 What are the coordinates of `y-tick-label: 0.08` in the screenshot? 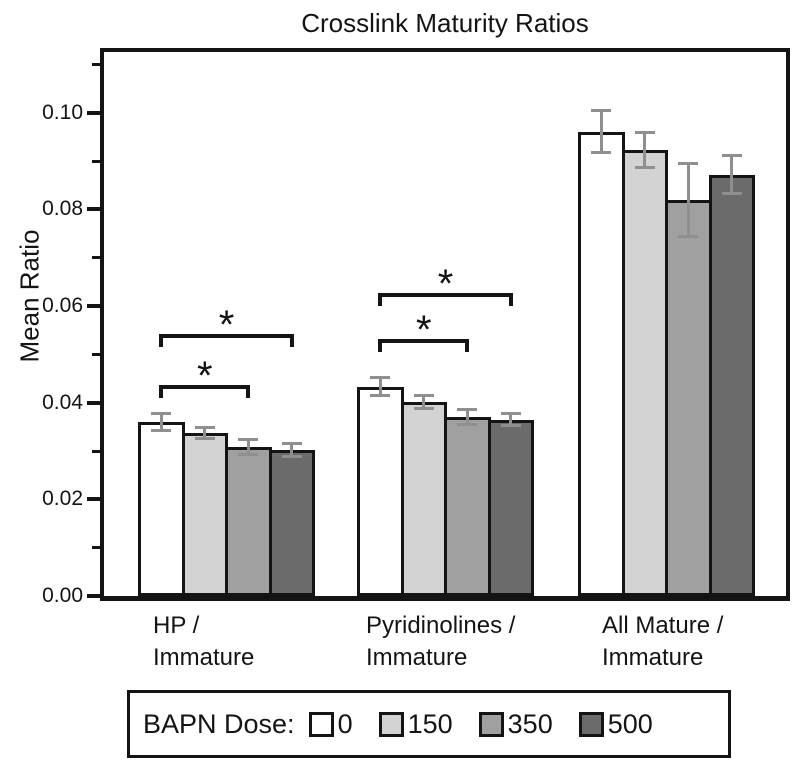 It's located at (62, 209).